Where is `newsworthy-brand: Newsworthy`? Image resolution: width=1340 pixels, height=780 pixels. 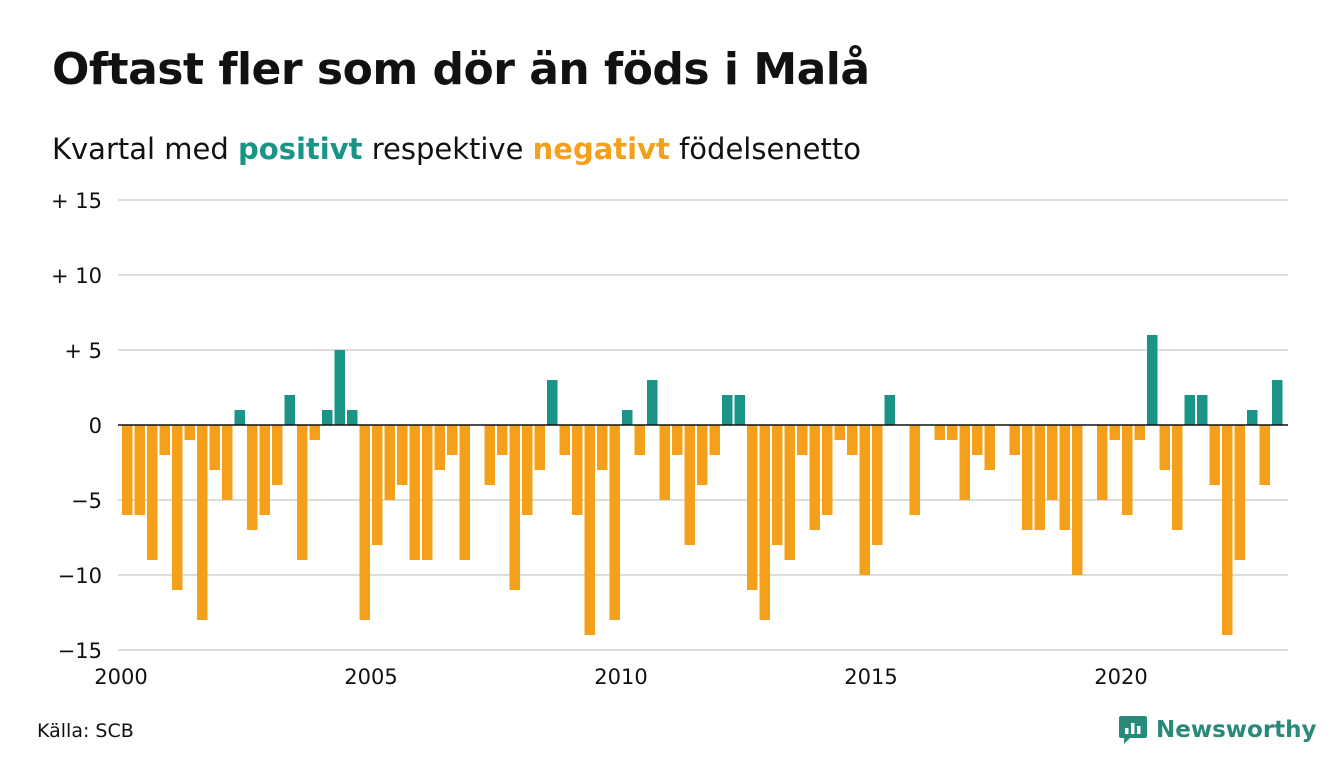
newsworthy-brand: Newsworthy is located at coordinates (1217, 730).